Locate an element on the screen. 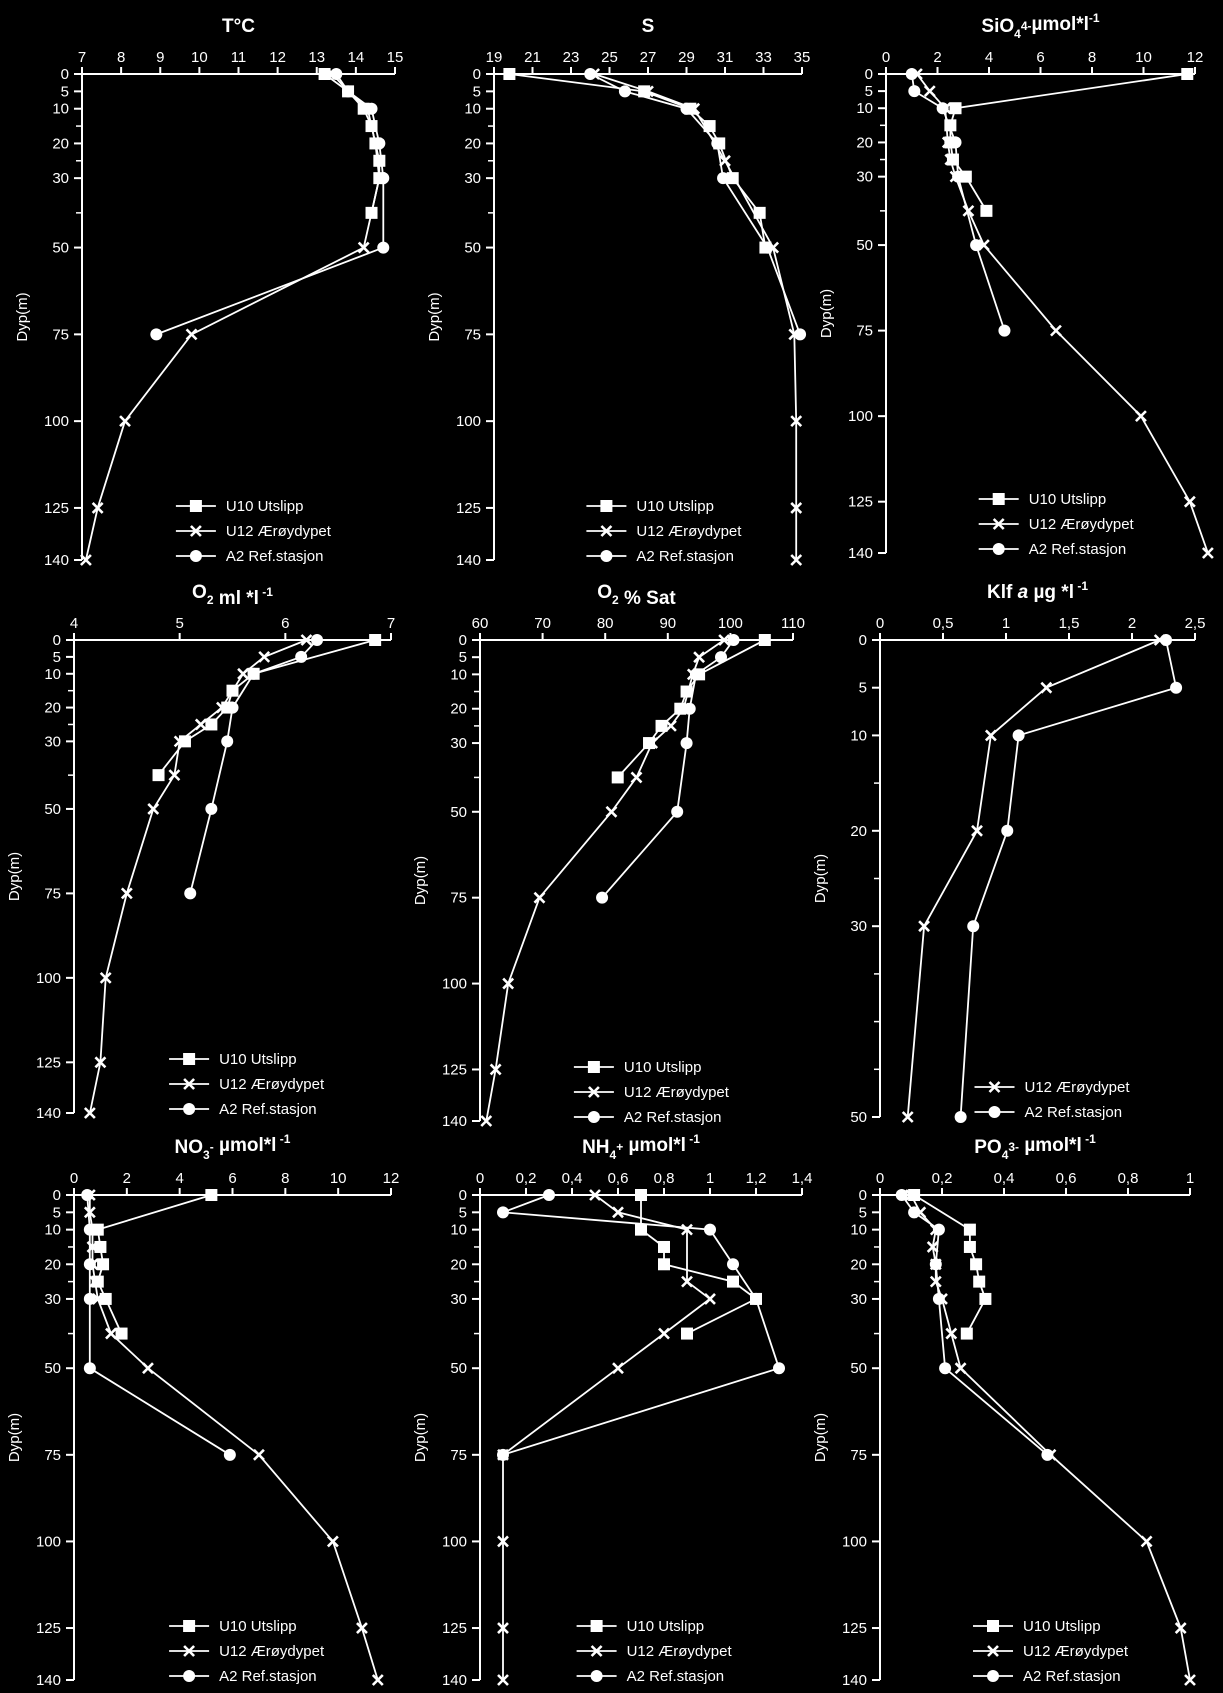 The width and height of the screenshot is (1223, 1693). x-tick-label: 90 is located at coordinates (667, 623).